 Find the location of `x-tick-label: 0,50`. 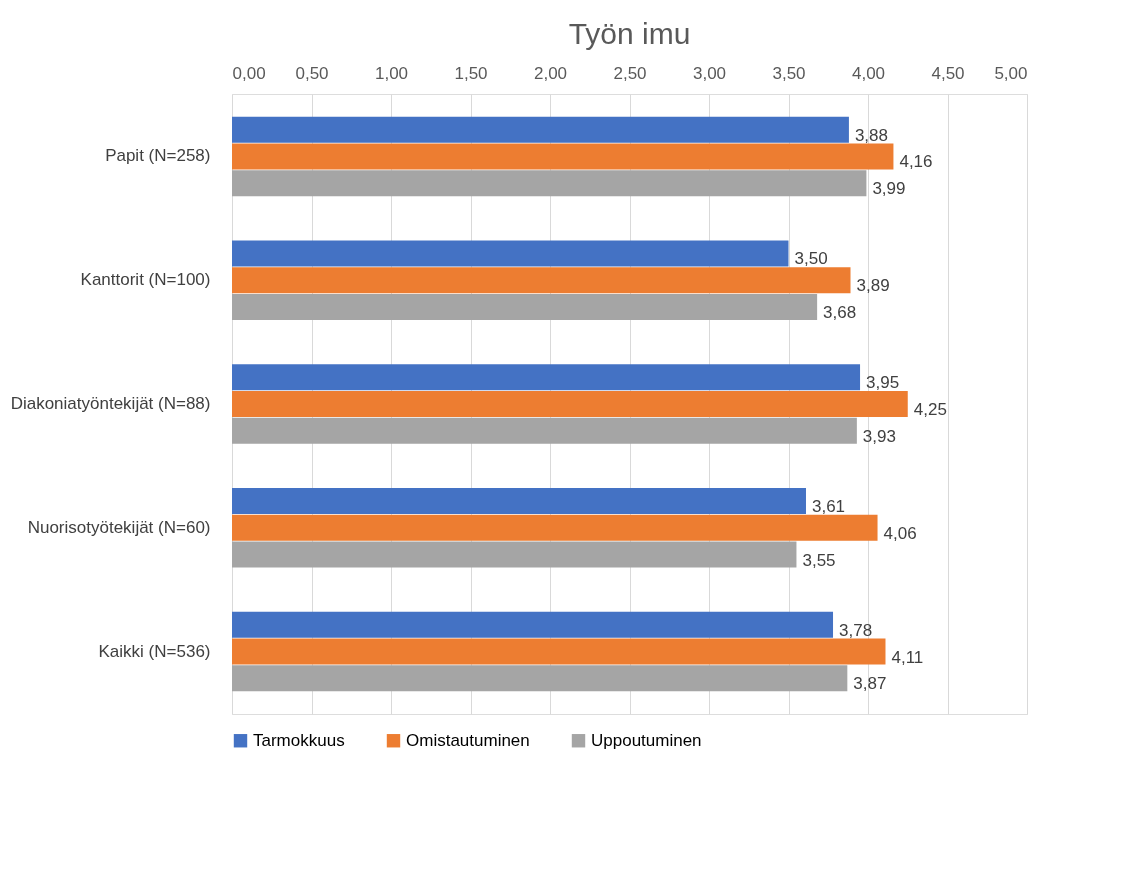

x-tick-label: 0,50 is located at coordinates (312, 73).